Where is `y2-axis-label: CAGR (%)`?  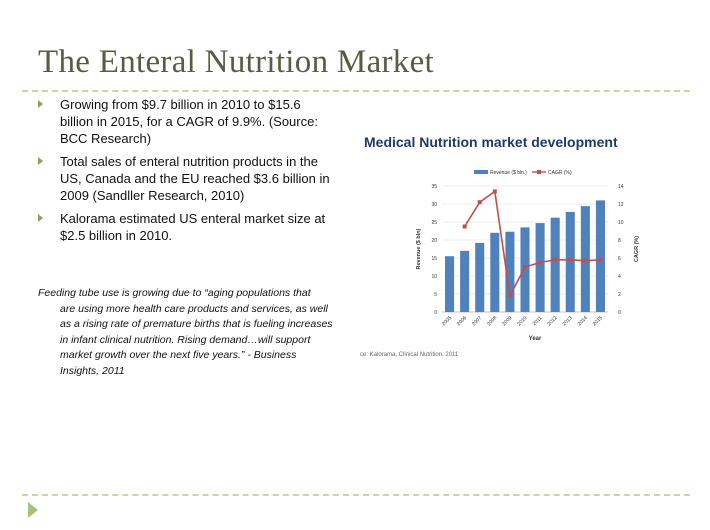 y2-axis-label: CAGR (%) is located at coordinates (637, 249).